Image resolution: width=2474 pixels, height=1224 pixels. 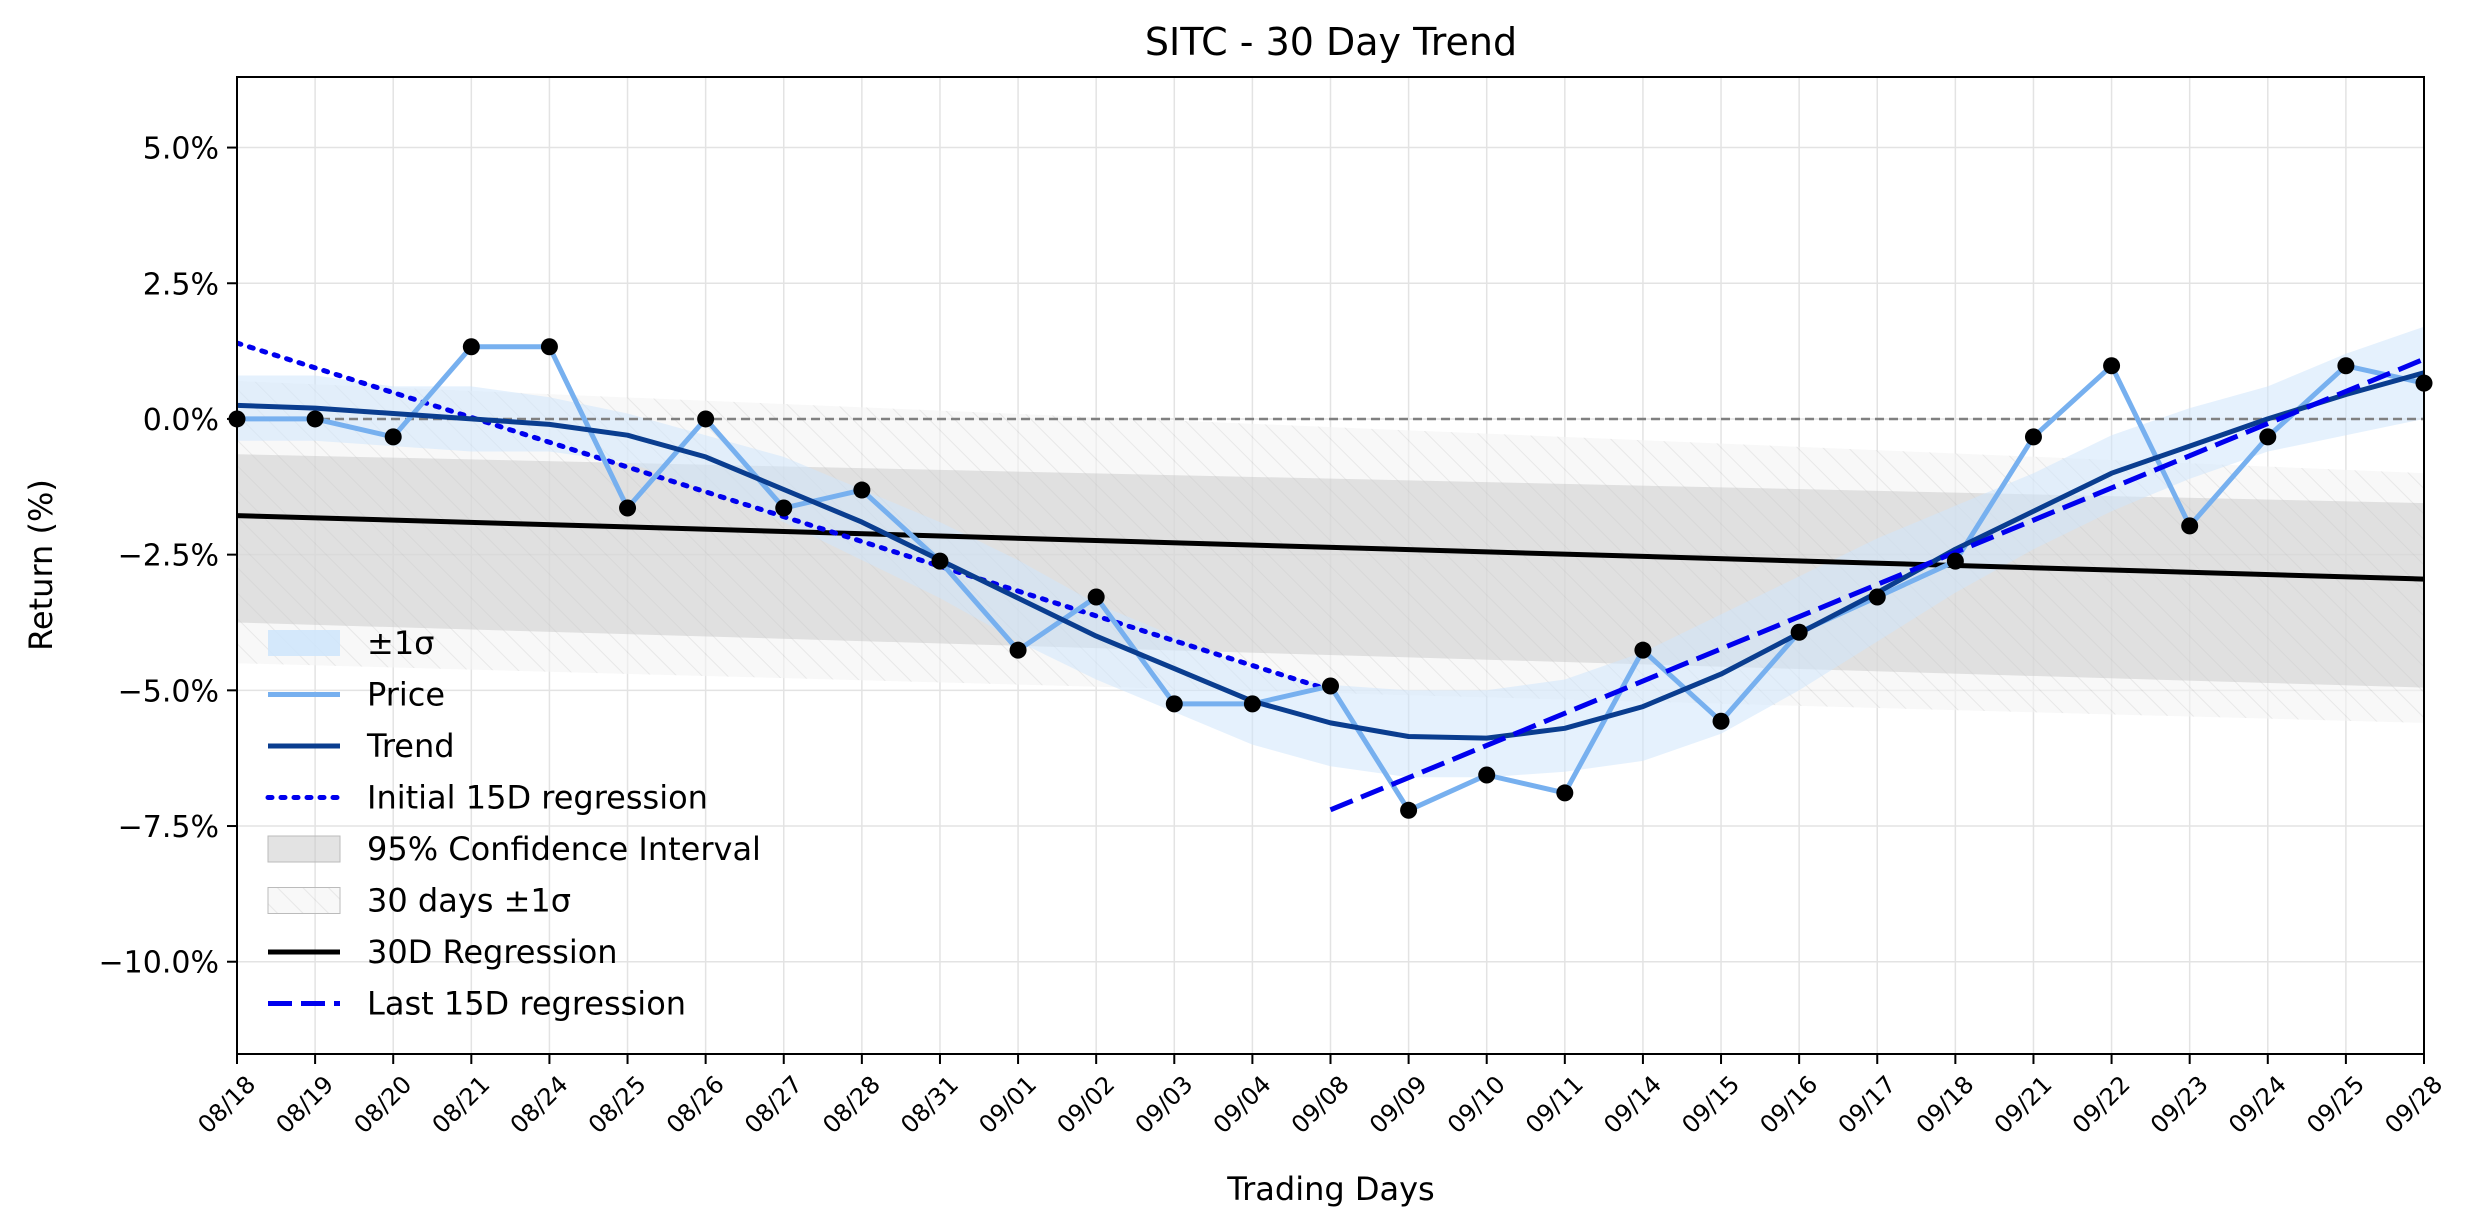 What do you see at coordinates (406, 695) in the screenshot?
I see `legend-label: Price` at bounding box center [406, 695].